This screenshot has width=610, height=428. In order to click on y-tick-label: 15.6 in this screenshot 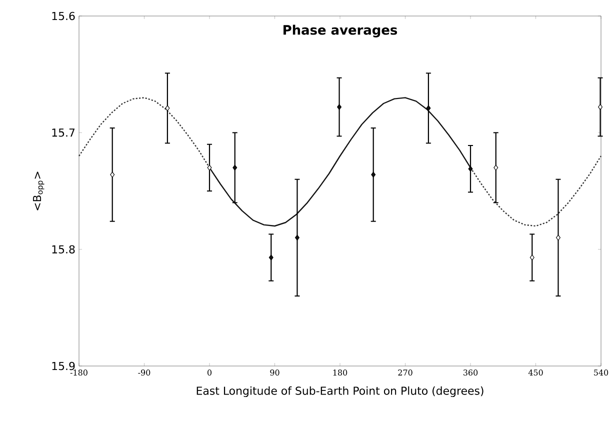, I will do `click(63, 16)`.